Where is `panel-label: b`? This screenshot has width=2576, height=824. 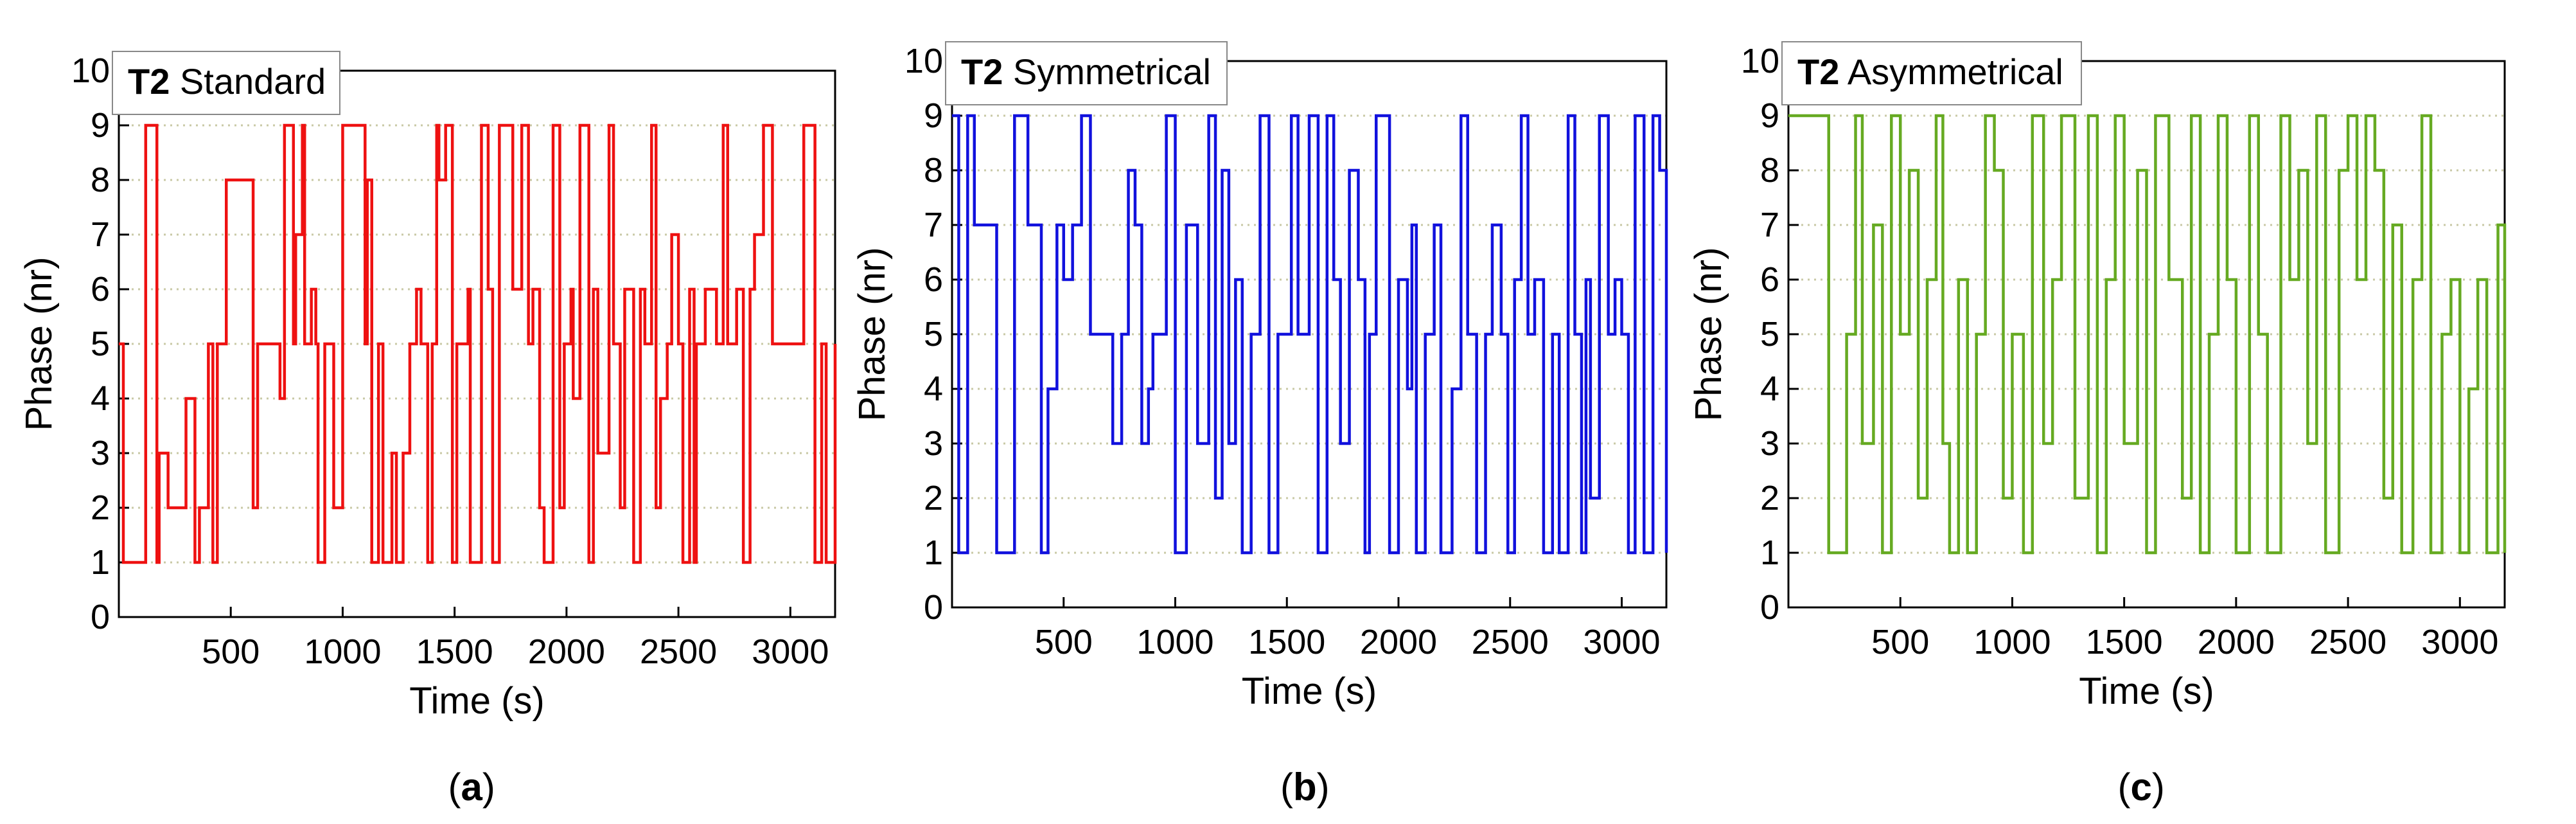
panel-label: b is located at coordinates (1305, 788).